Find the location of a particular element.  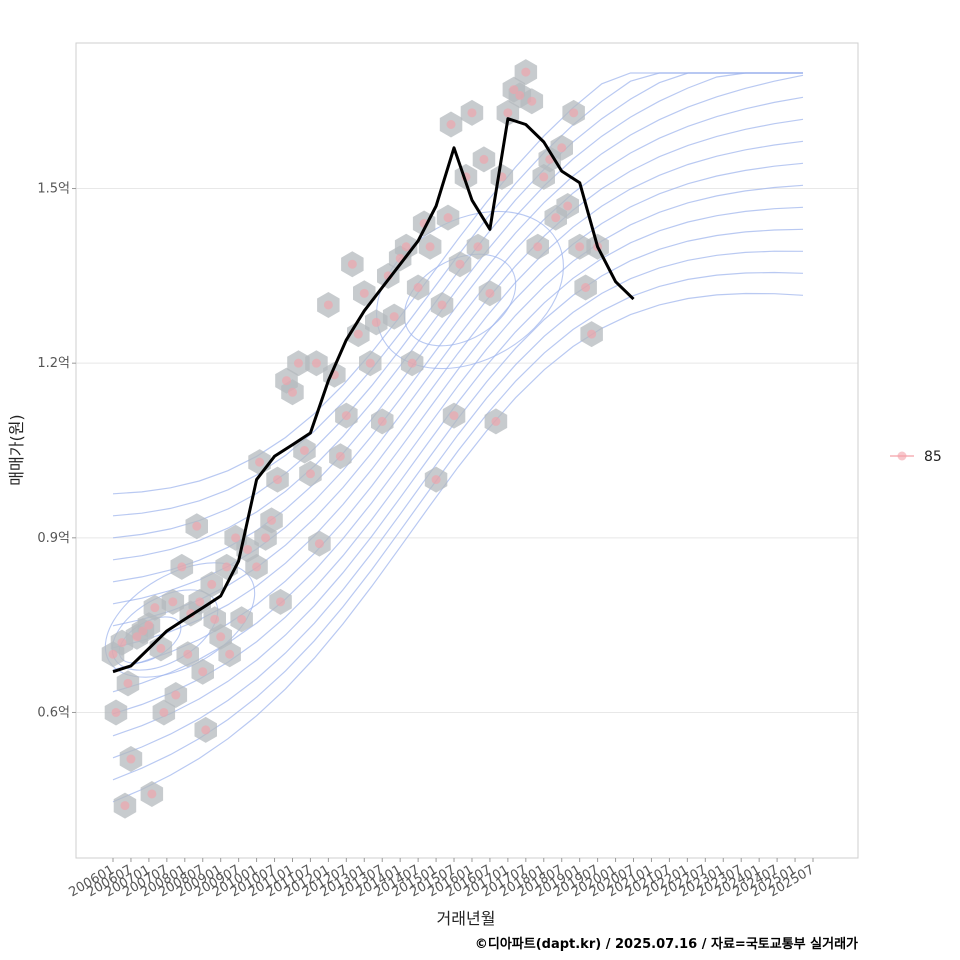

legend: 85 is located at coordinates (916, 457).